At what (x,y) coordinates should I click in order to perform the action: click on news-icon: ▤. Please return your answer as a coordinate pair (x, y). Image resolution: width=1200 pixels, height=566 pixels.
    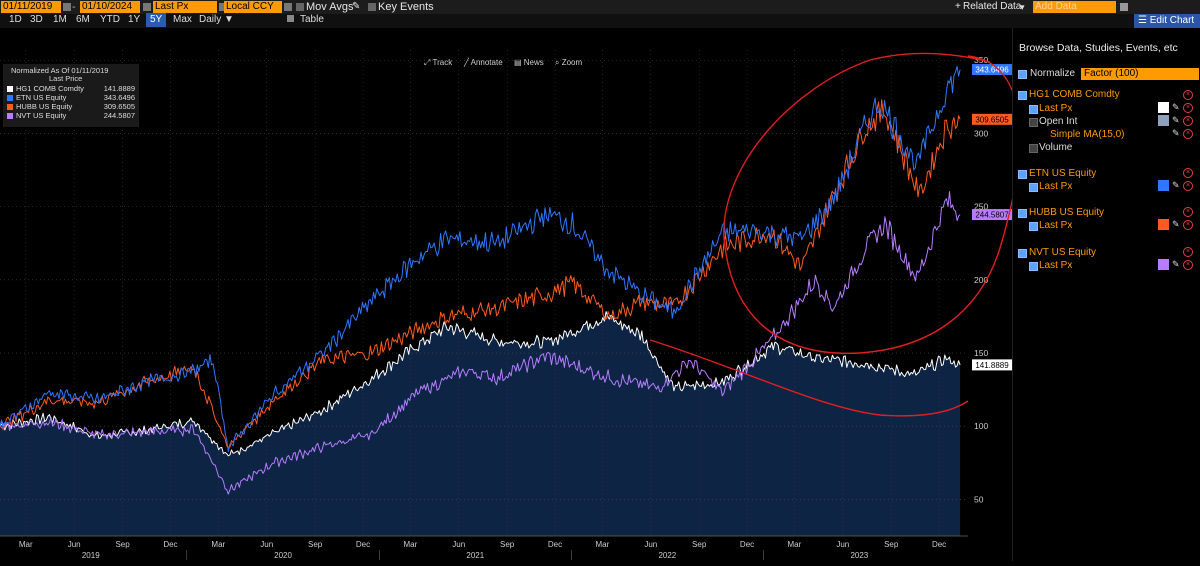
    Looking at the image, I should click on (519, 62).